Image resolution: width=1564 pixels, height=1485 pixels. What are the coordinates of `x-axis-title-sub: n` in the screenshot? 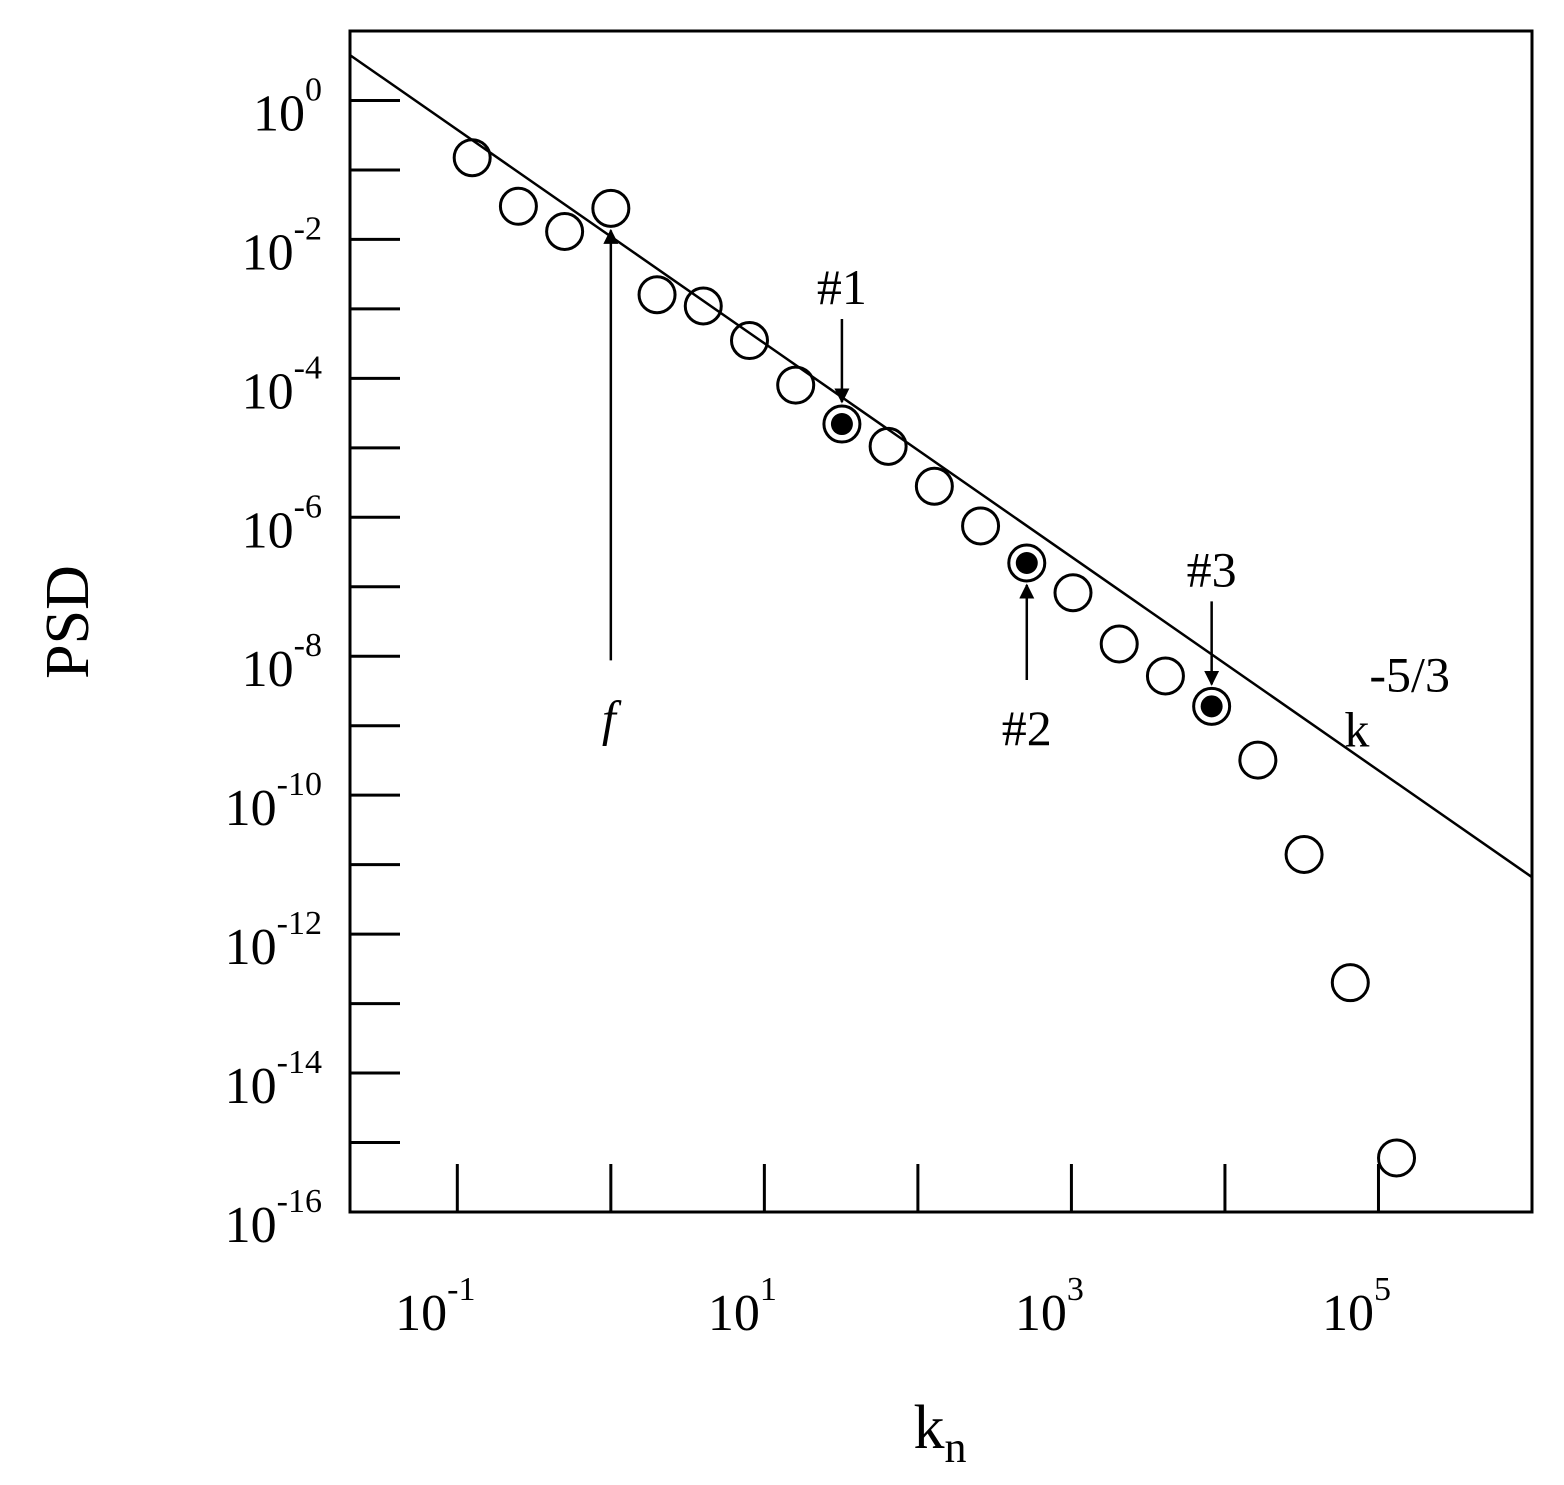 It's located at (956, 1447).